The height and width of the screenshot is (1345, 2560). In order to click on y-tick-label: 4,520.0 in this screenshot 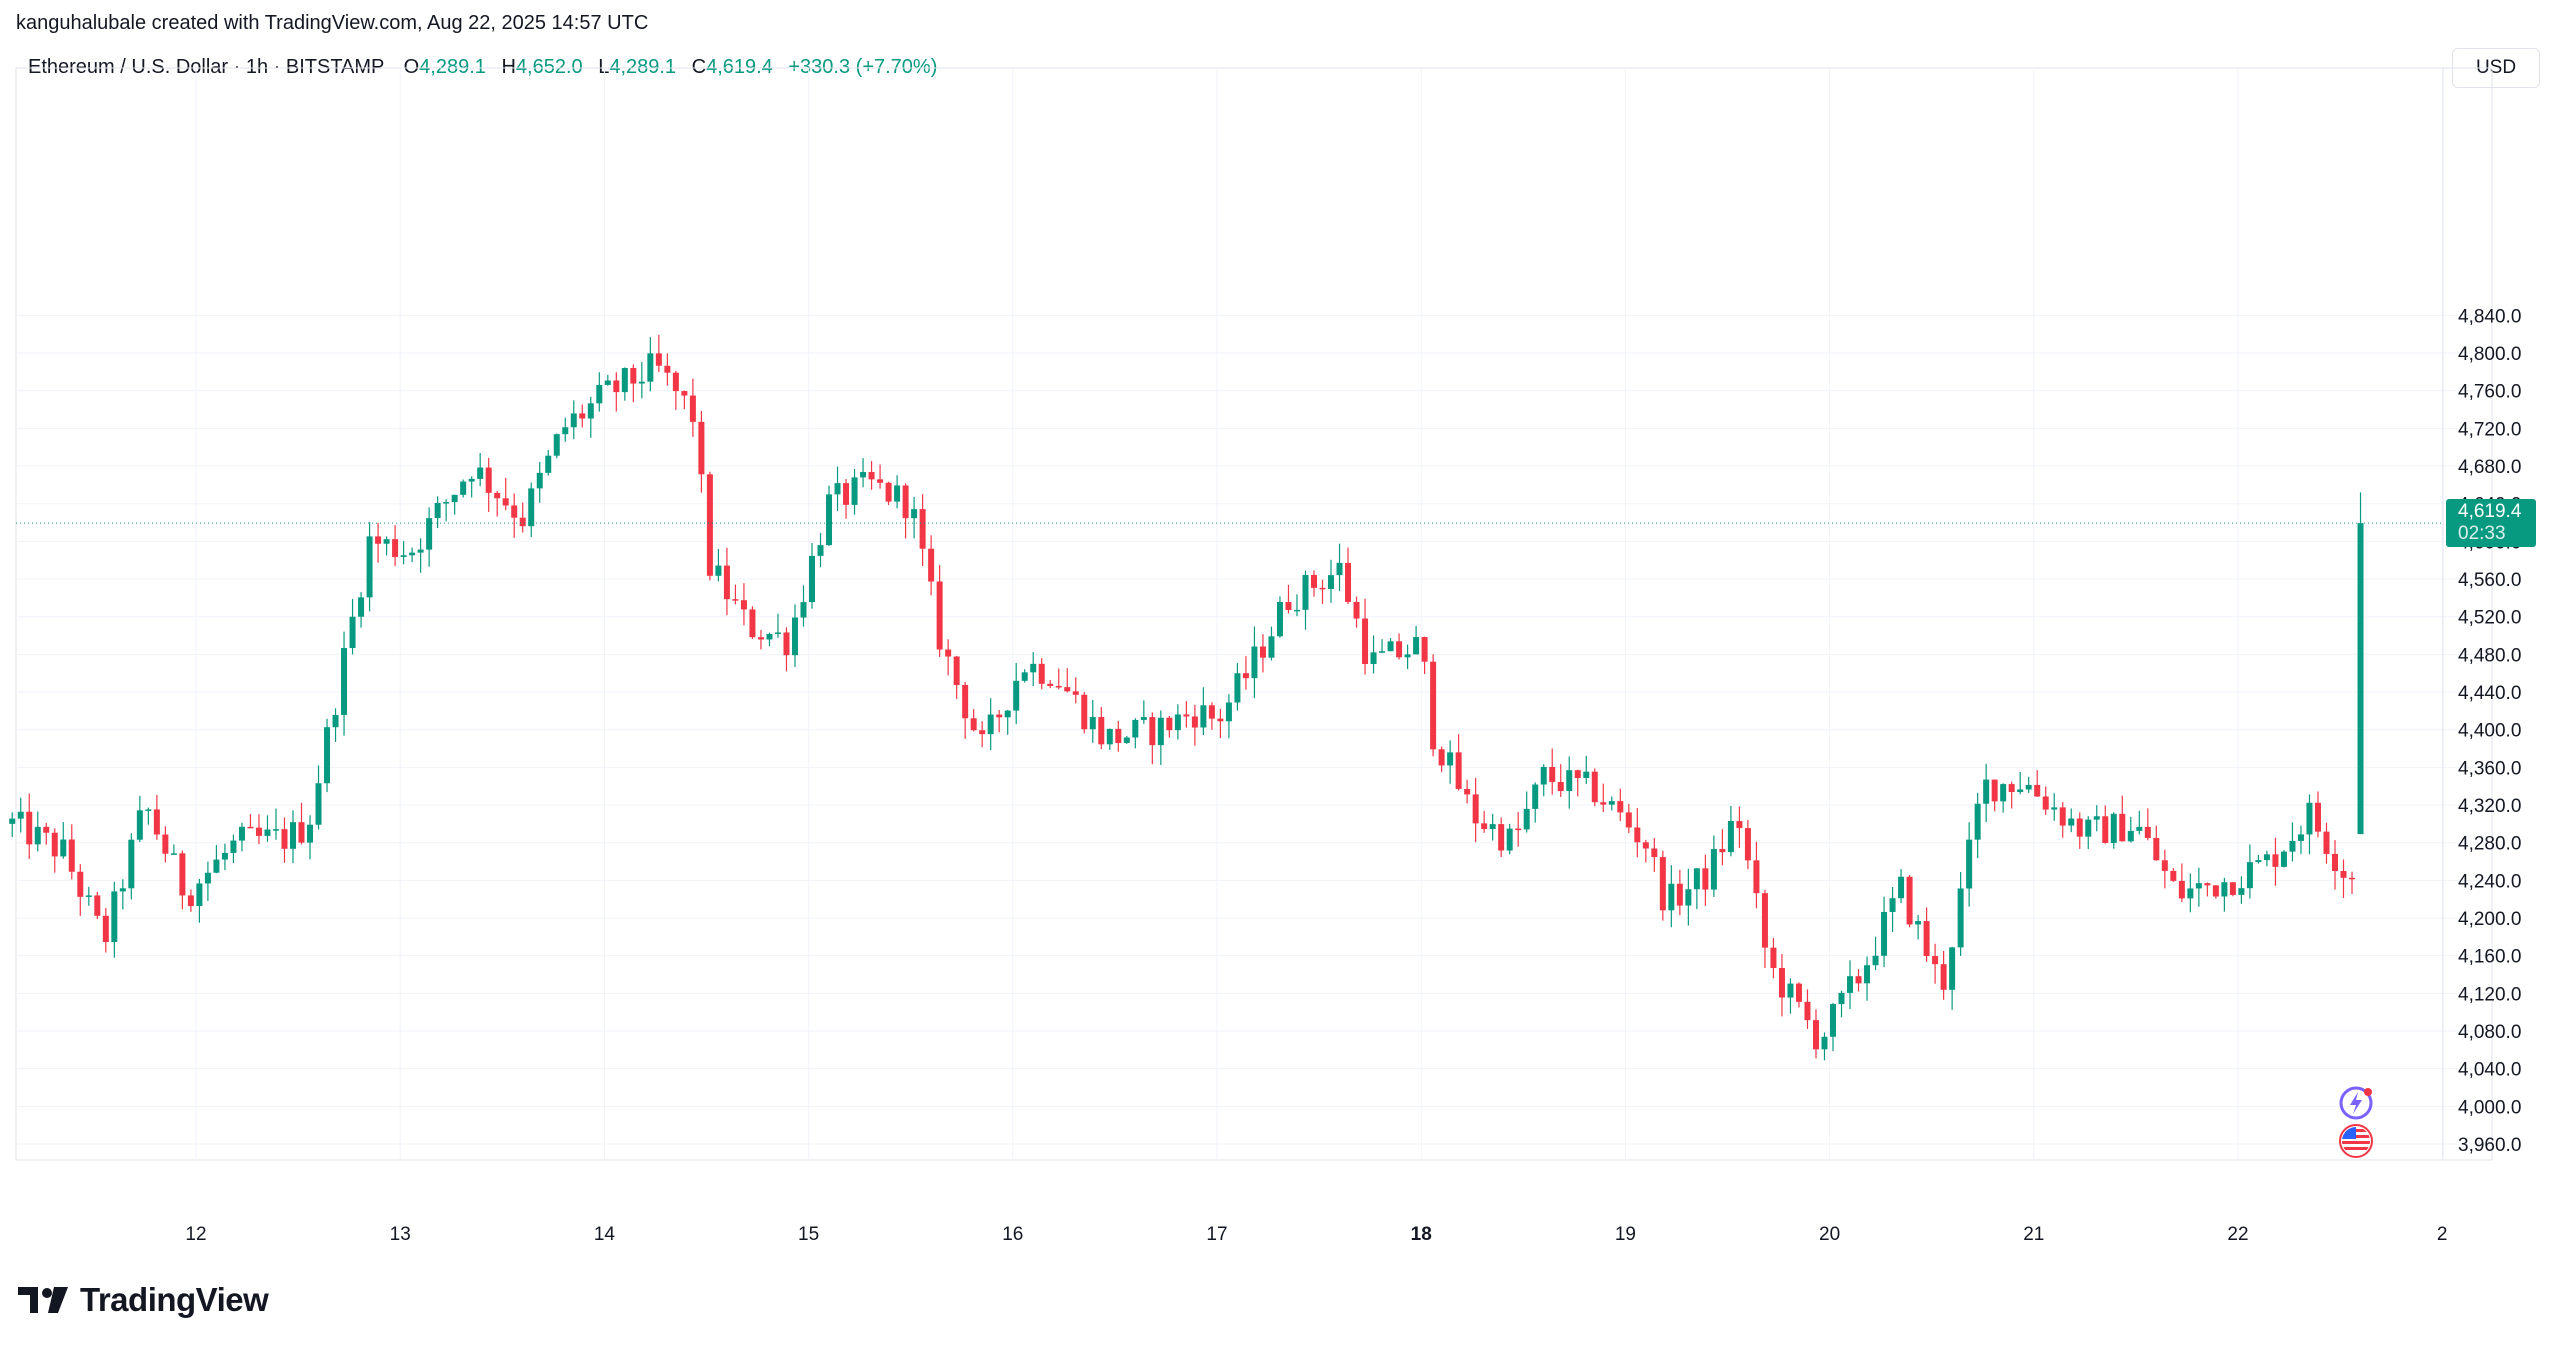, I will do `click(2489, 618)`.